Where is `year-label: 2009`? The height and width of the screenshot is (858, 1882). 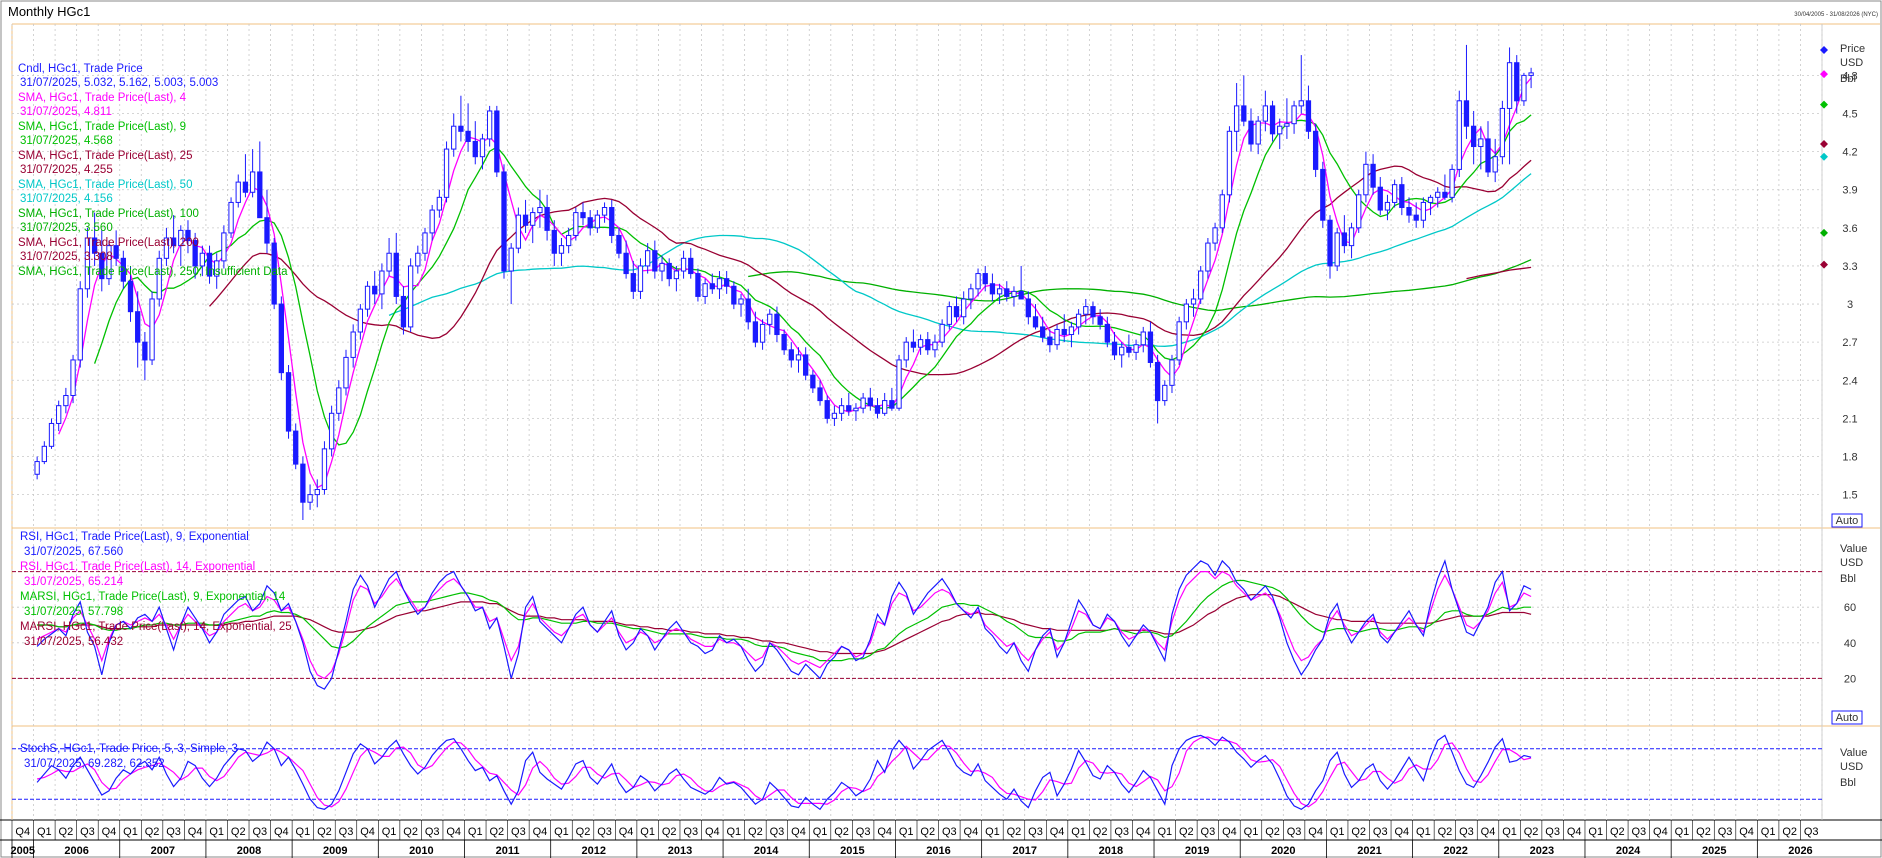
year-label: 2009 is located at coordinates (335, 851).